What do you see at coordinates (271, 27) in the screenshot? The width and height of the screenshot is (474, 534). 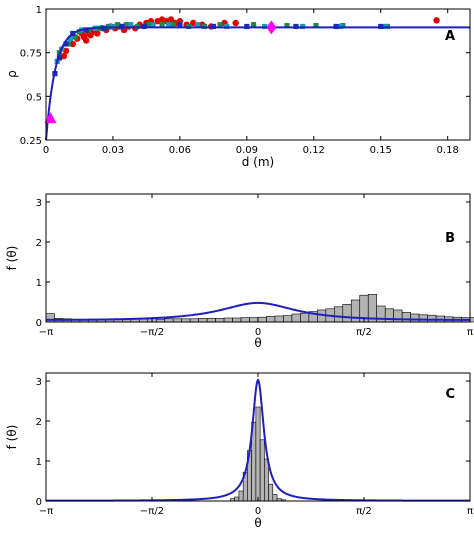 I see `diamond-marker` at bounding box center [271, 27].